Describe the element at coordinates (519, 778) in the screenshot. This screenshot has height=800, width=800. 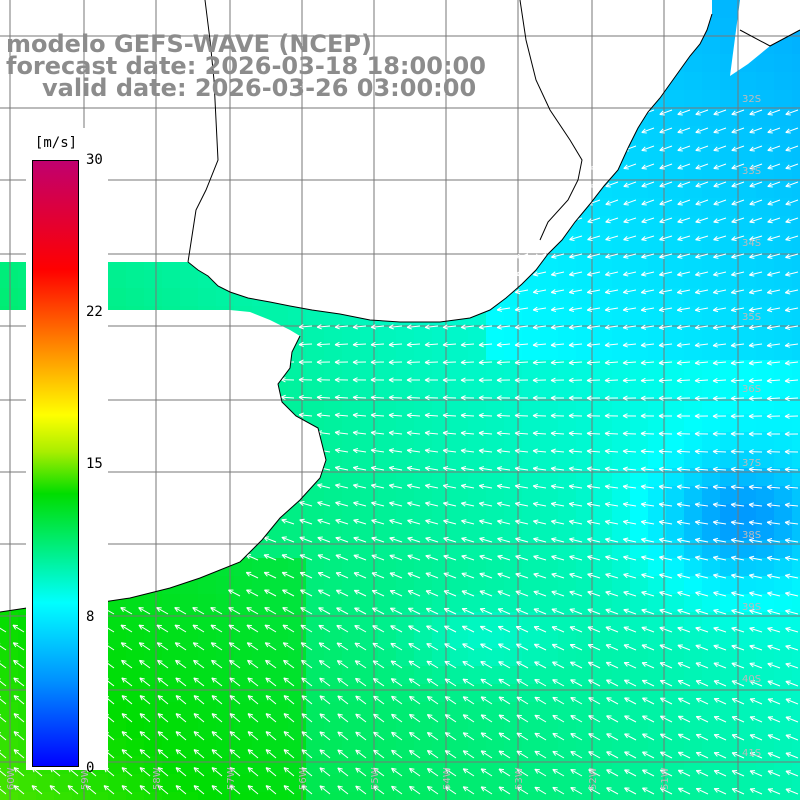
I see `longitude-label: 53W` at that location.